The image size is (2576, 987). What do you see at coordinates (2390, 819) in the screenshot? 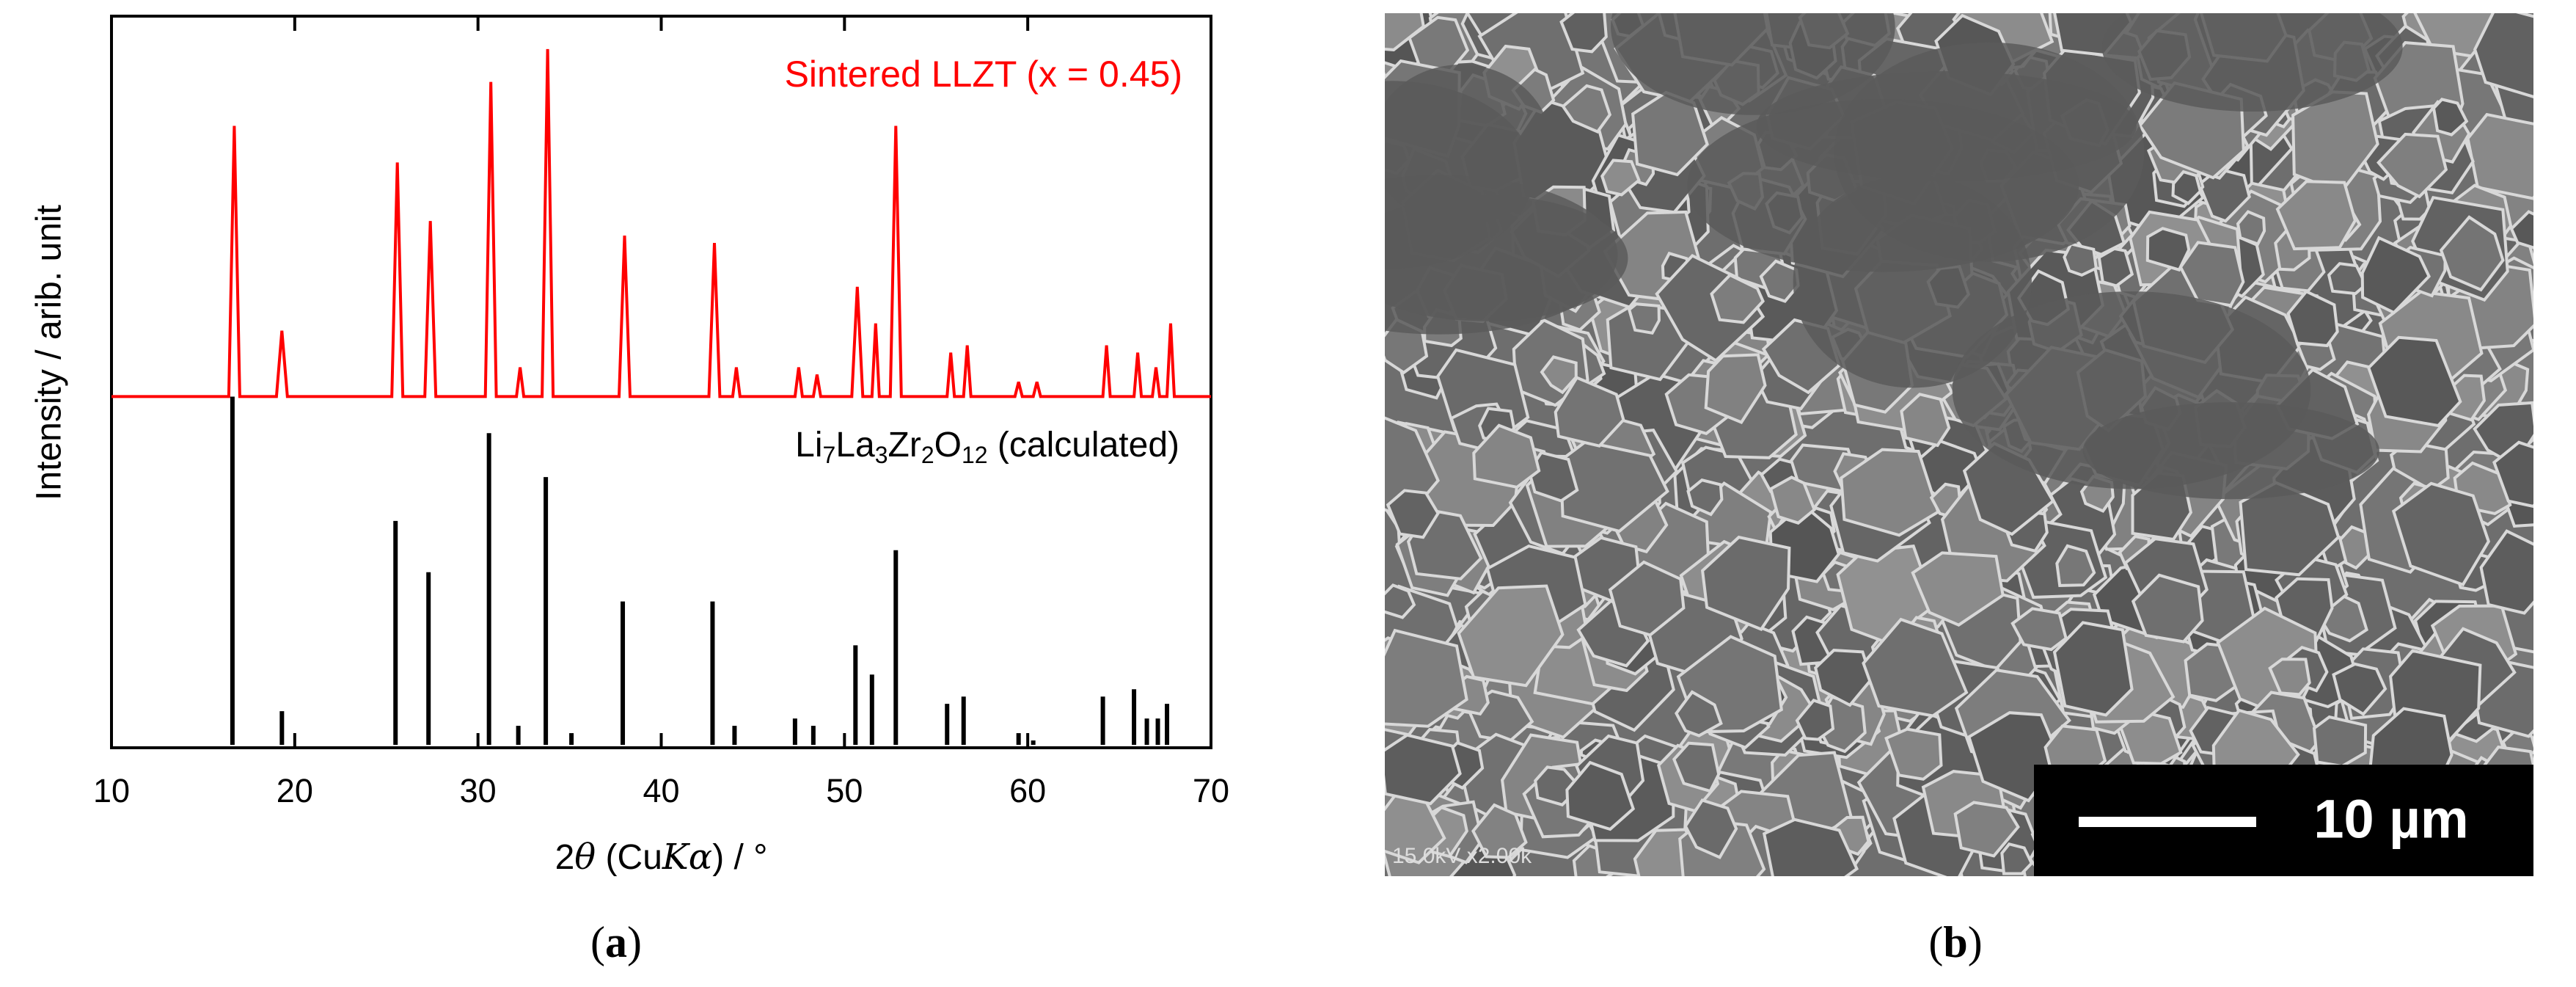
I see `scale-bar-label: 10 µm` at bounding box center [2390, 819].